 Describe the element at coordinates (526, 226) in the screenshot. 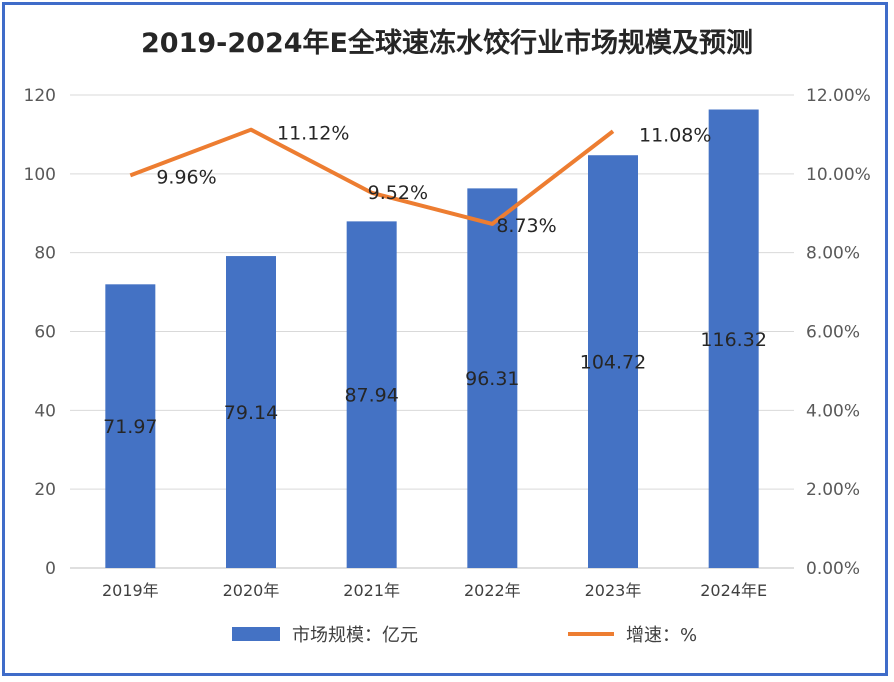

I see `line-value-label: 8.73%` at that location.